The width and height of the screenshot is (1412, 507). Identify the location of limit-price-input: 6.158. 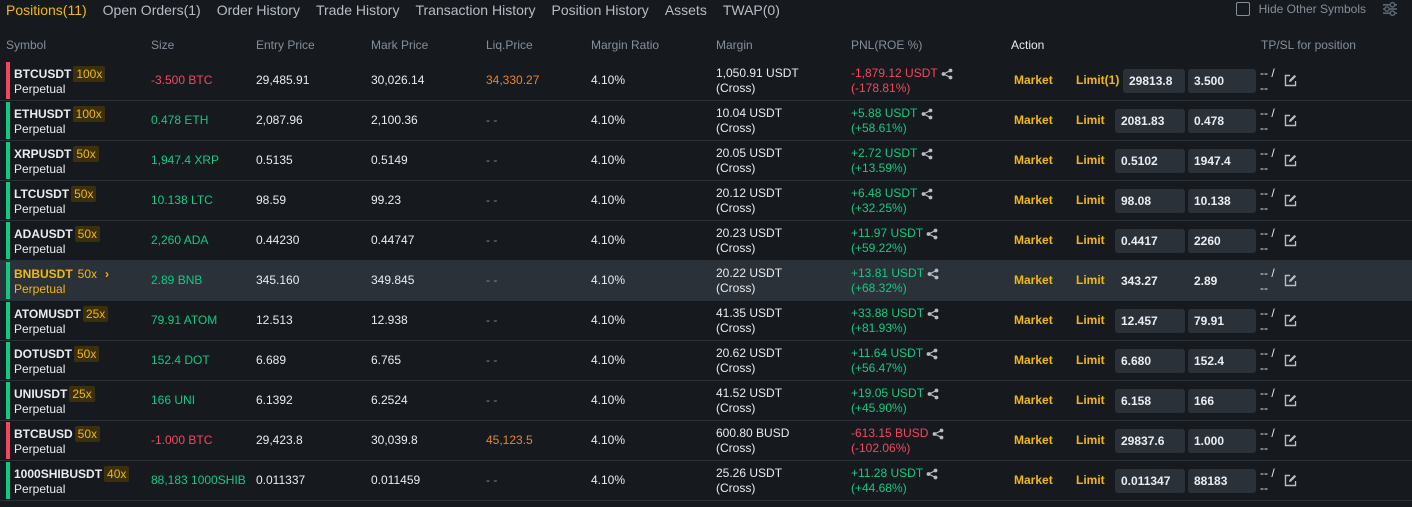
(1150, 401).